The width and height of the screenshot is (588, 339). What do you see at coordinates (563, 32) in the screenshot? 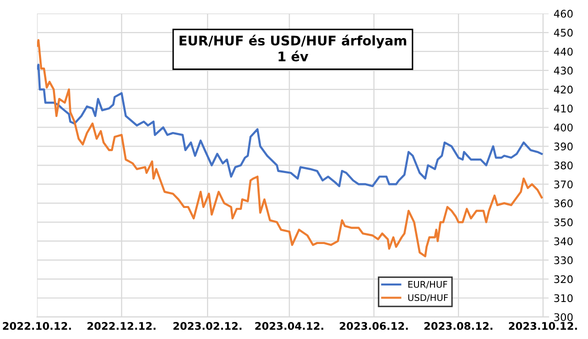
I see `y-tick-label: 450` at bounding box center [563, 32].